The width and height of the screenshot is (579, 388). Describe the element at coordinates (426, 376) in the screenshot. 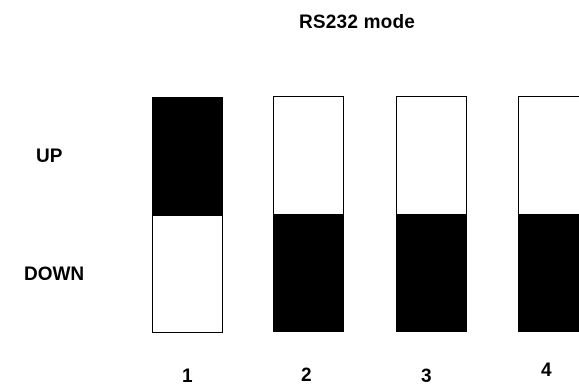

I see `switch-number-3: 3` at that location.